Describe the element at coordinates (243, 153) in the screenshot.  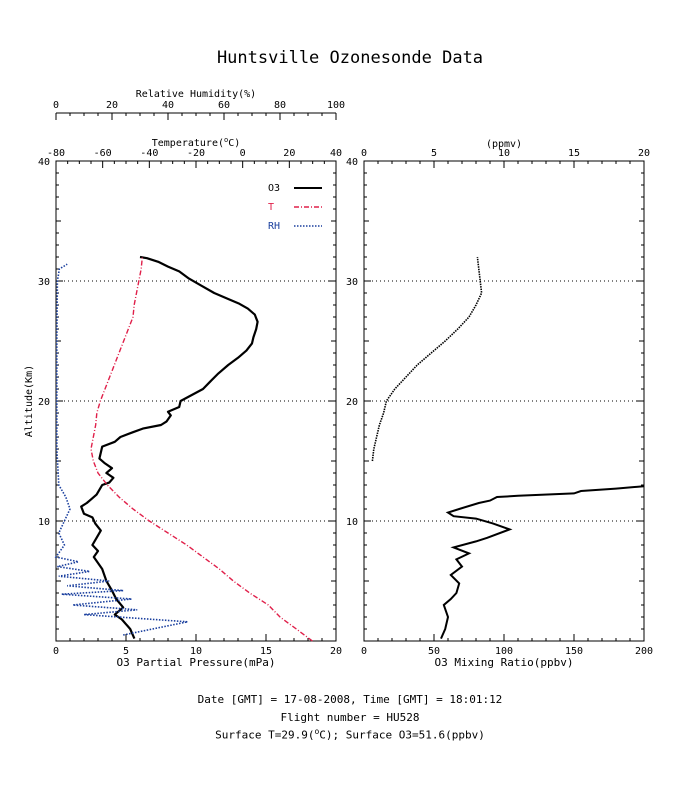
I see `temp-tick-label: 0` at that location.